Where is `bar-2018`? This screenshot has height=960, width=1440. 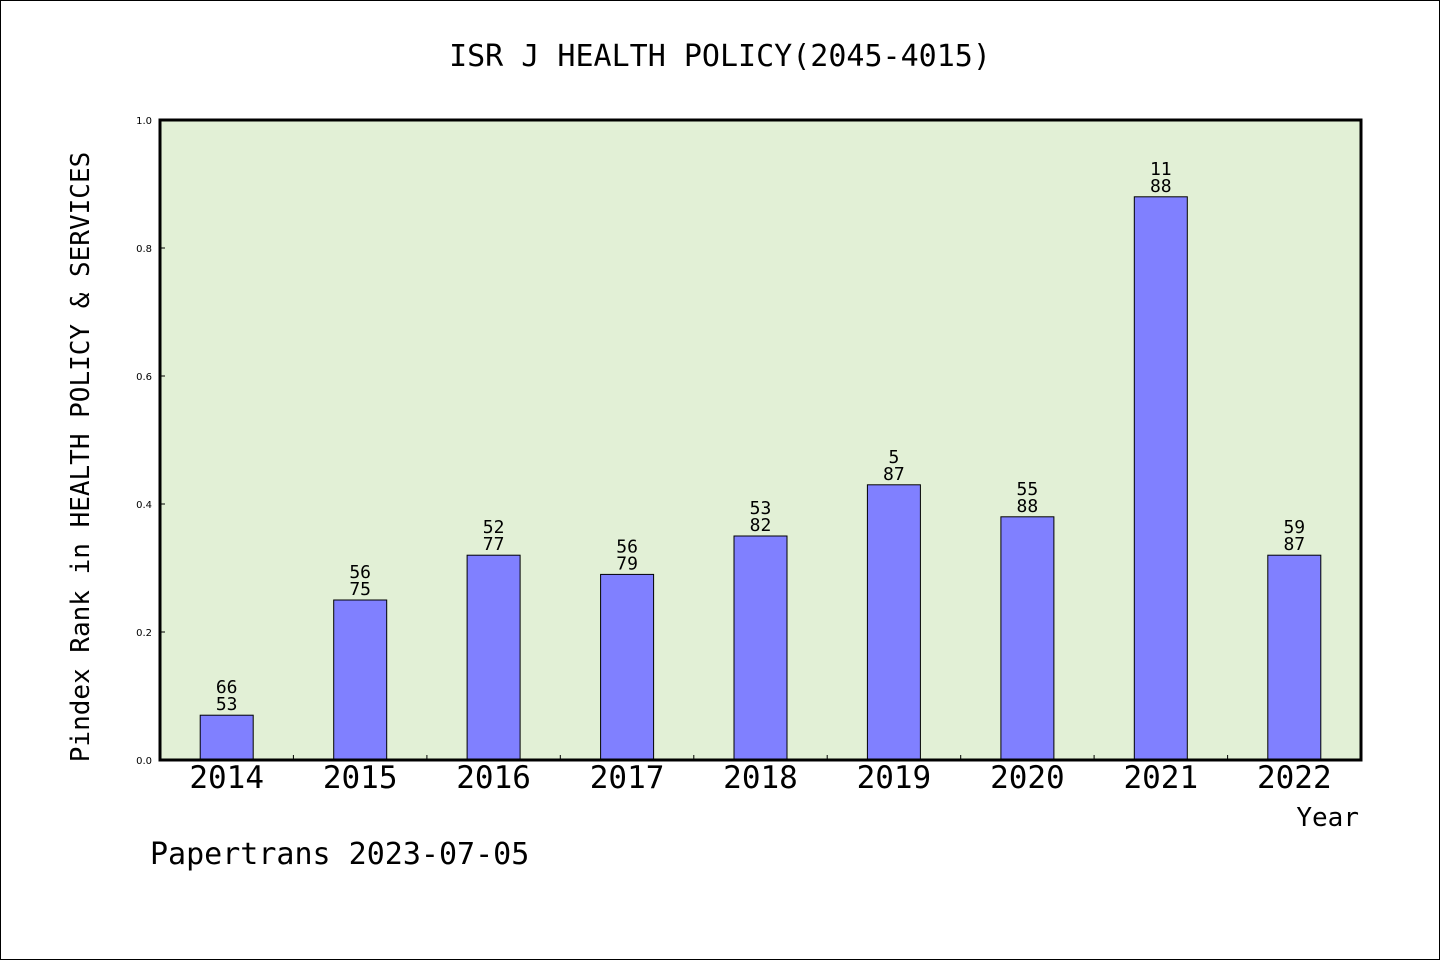
bar-2018 is located at coordinates (760, 648).